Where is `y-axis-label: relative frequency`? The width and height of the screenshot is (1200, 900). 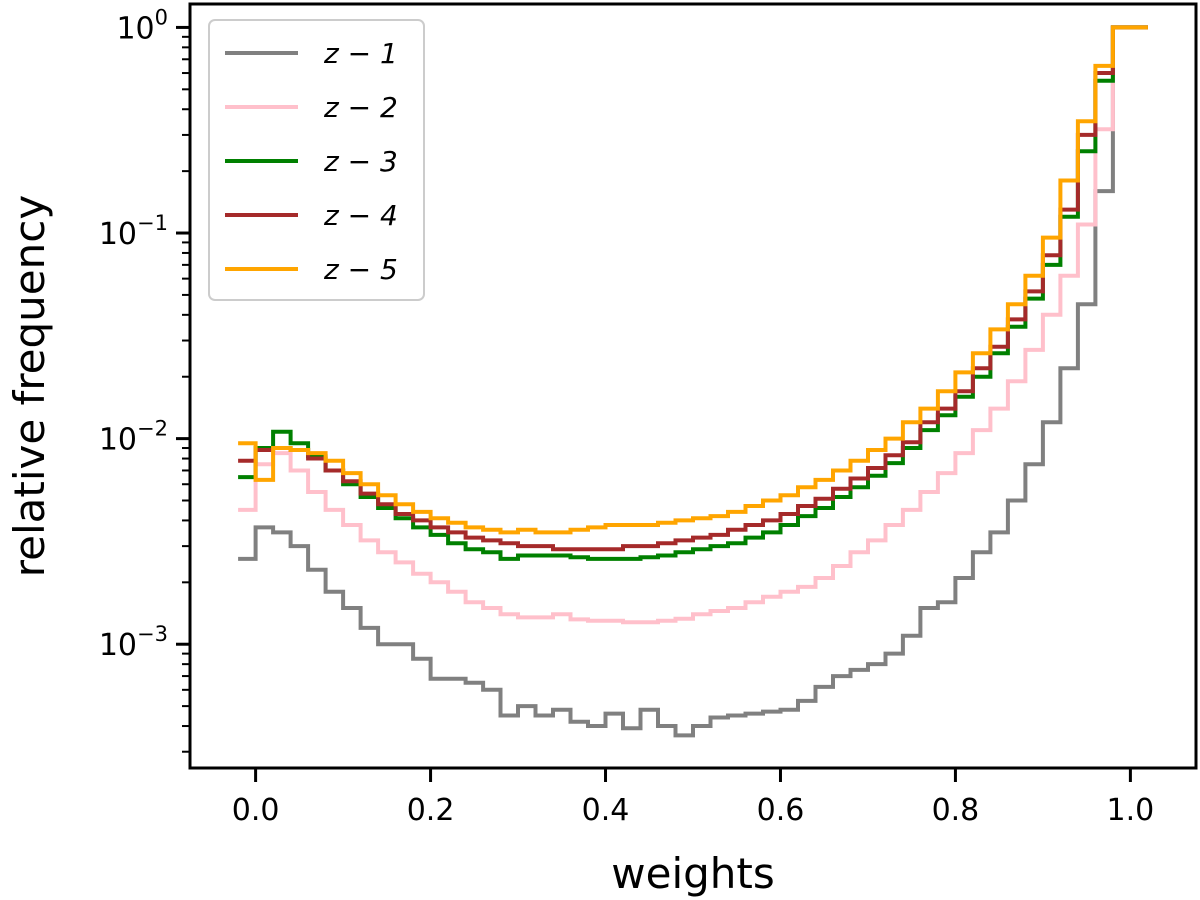 y-axis-label: relative frequency is located at coordinates (29, 386).